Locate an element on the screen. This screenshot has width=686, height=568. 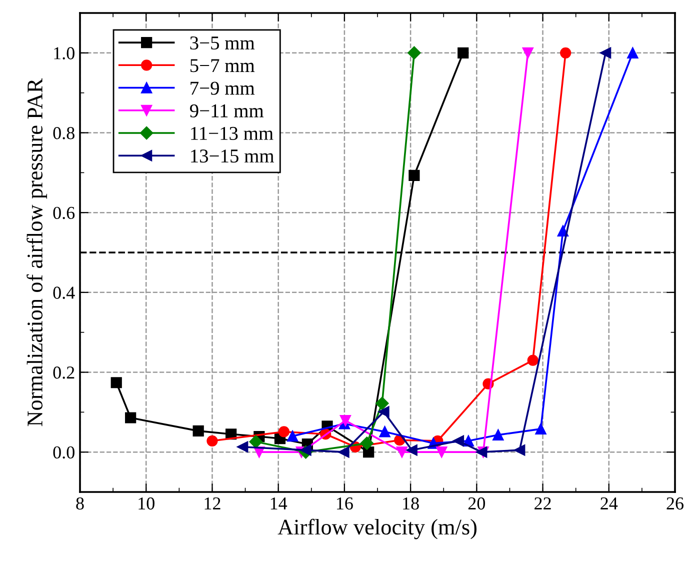
y-tick-label: 0.8 is located at coordinates (63, 133).